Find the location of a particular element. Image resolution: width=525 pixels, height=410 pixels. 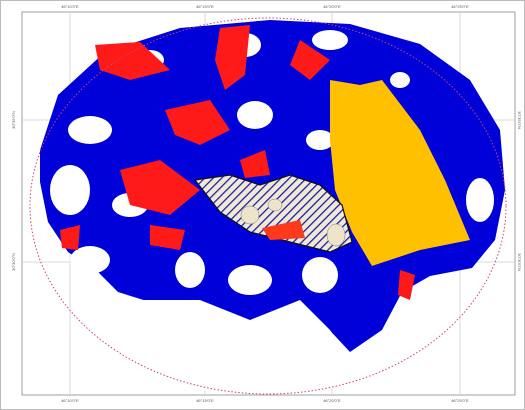

hatched-area is located at coordinates (273, 213).